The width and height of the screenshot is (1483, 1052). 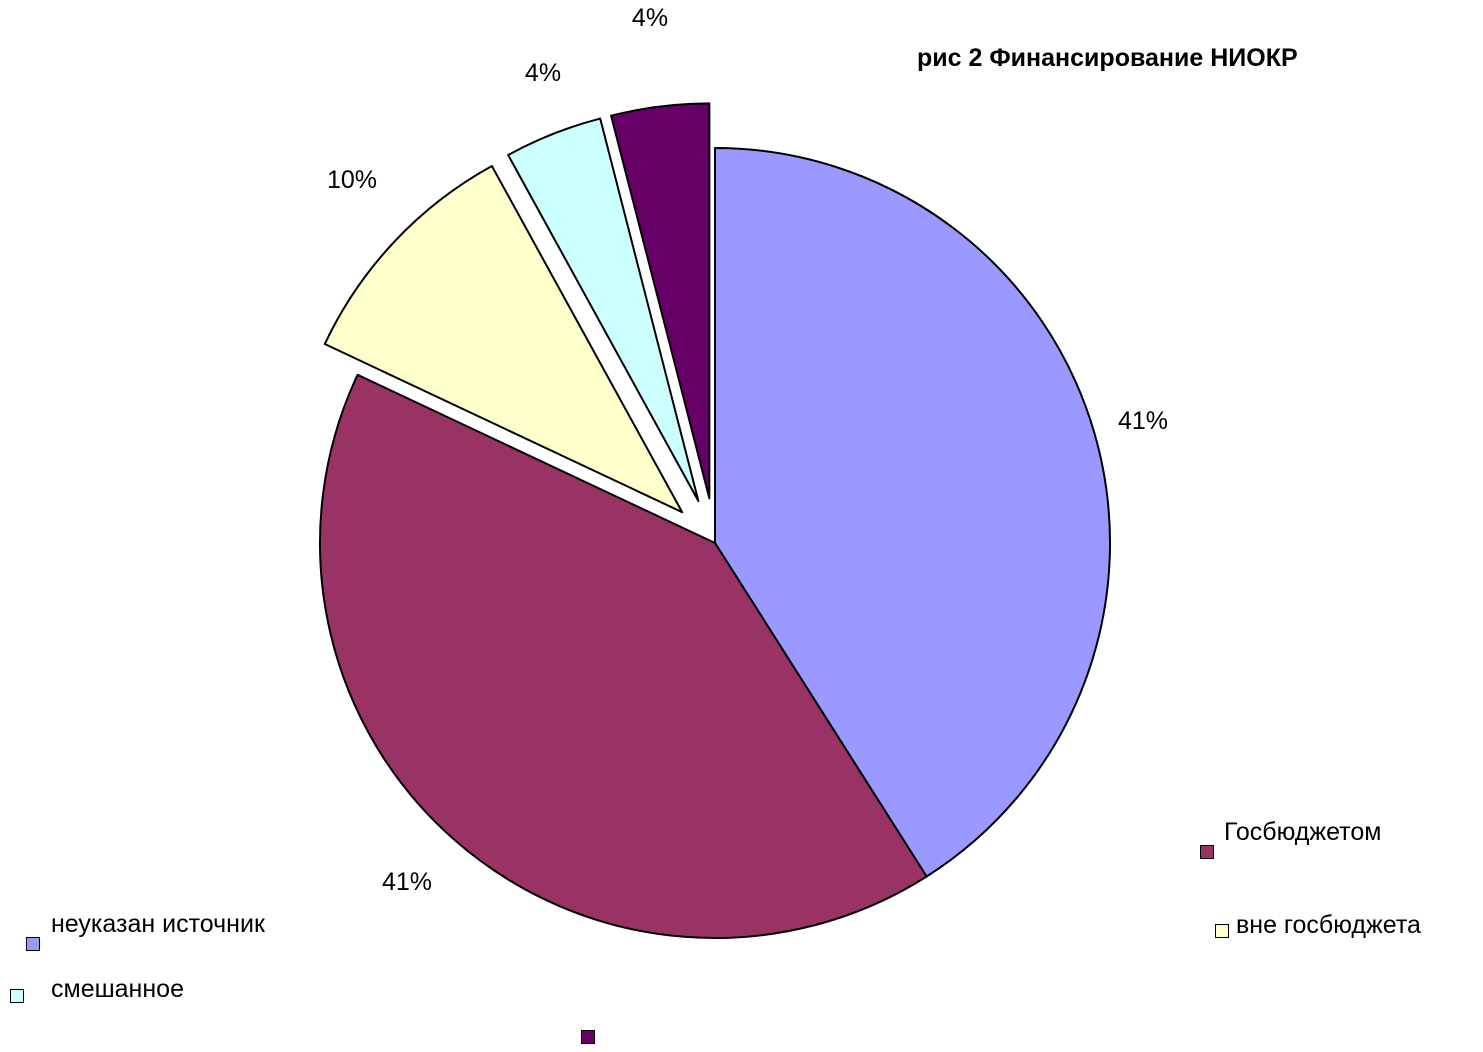 I want to click on legend-label-unspecified: неуказан источник, so click(x=158, y=924).